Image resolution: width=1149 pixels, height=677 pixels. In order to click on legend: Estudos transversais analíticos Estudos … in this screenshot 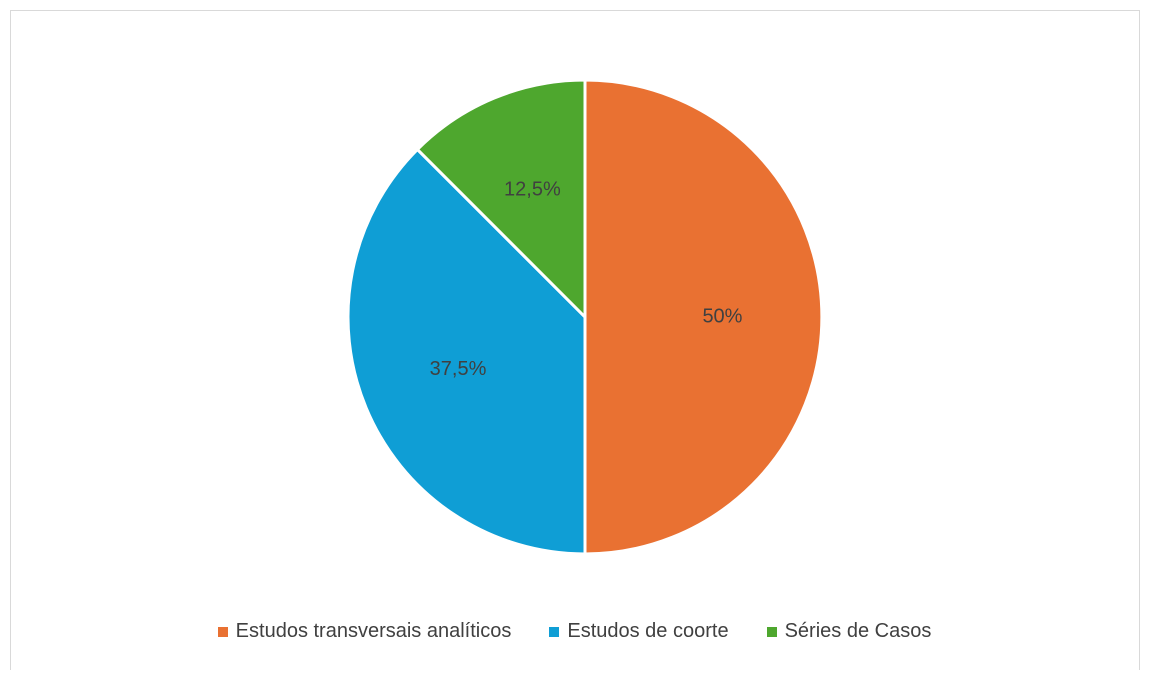, I will do `click(574, 631)`.